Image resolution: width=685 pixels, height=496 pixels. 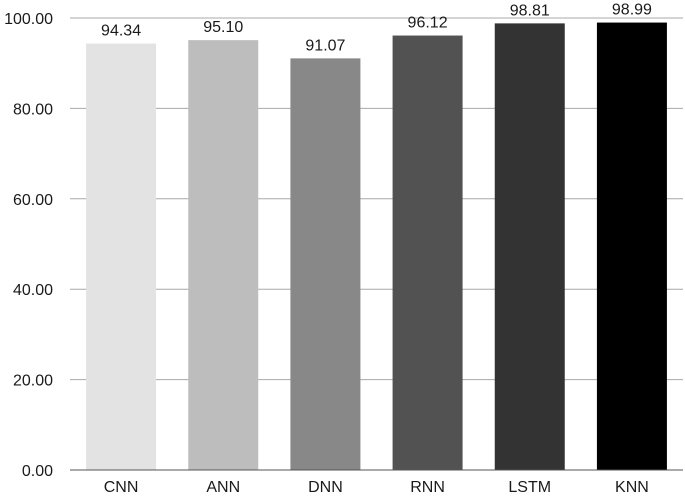 I want to click on bar-ann, so click(x=223, y=255).